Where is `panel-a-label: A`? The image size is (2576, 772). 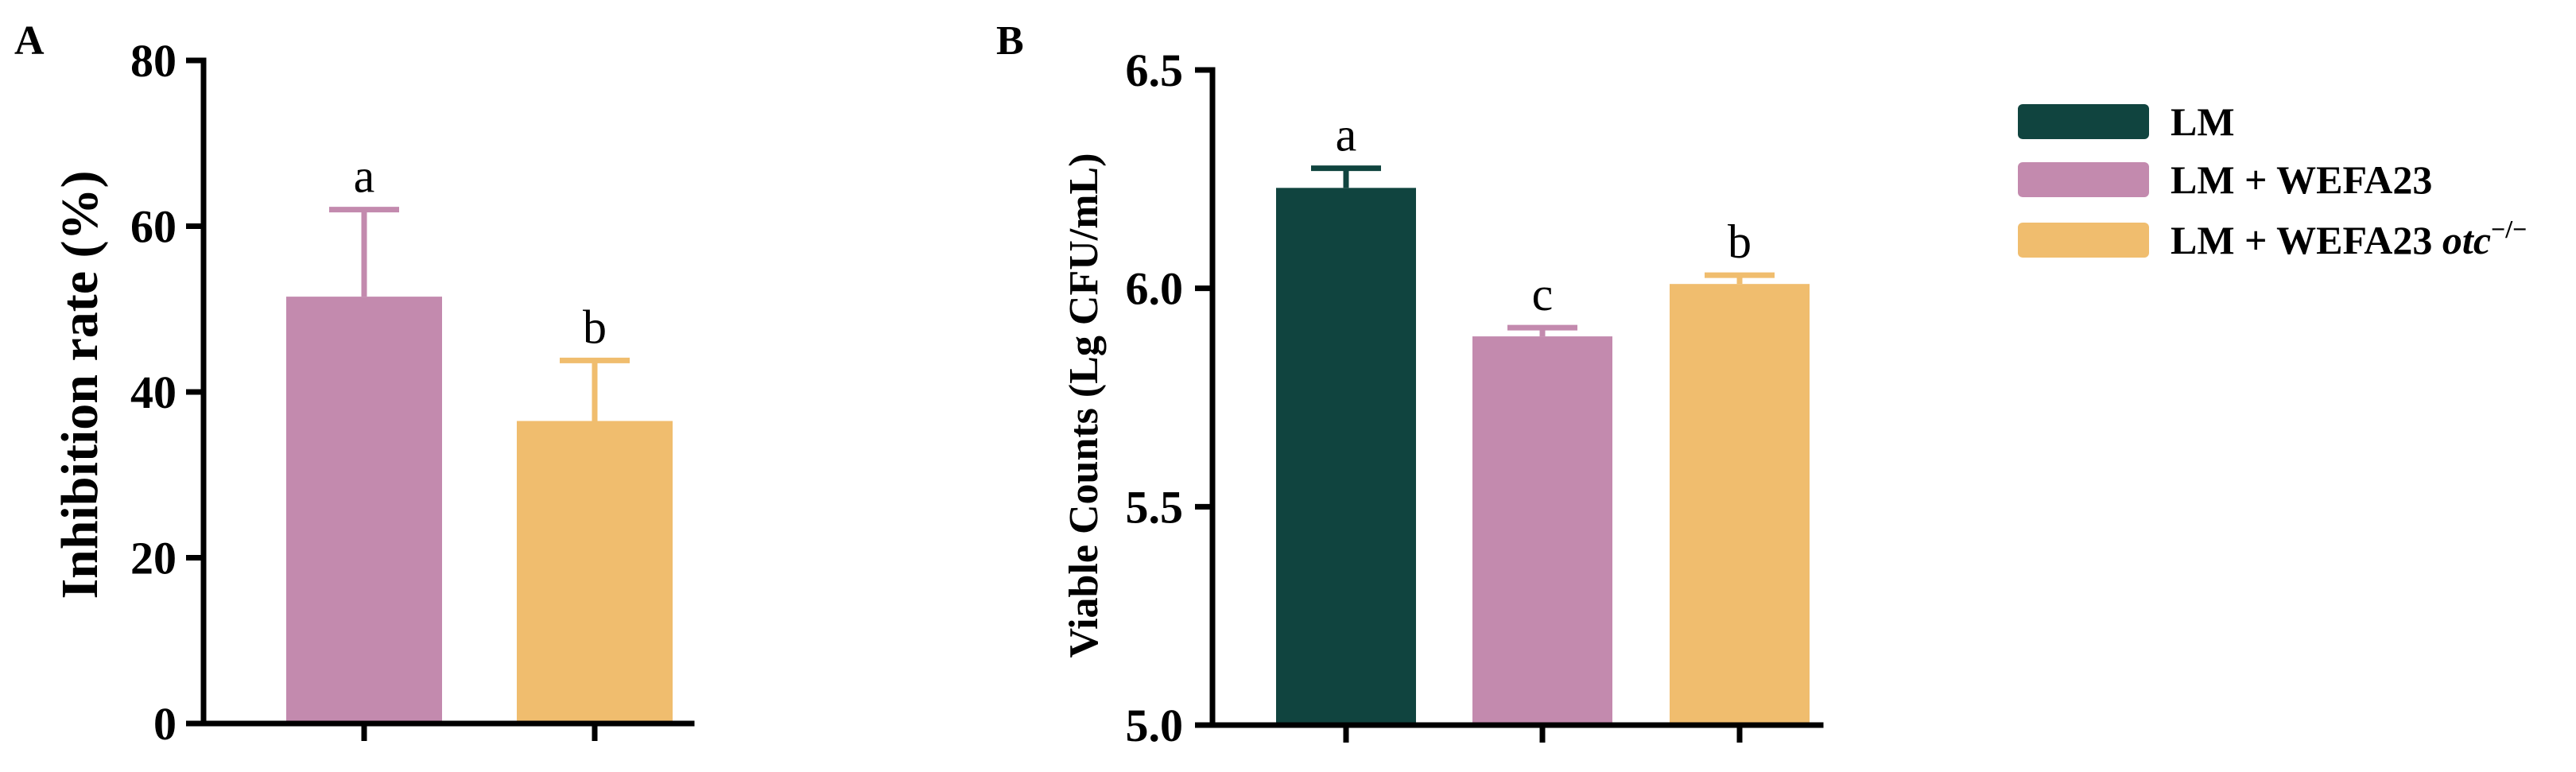
panel-a-label: A is located at coordinates (30, 41).